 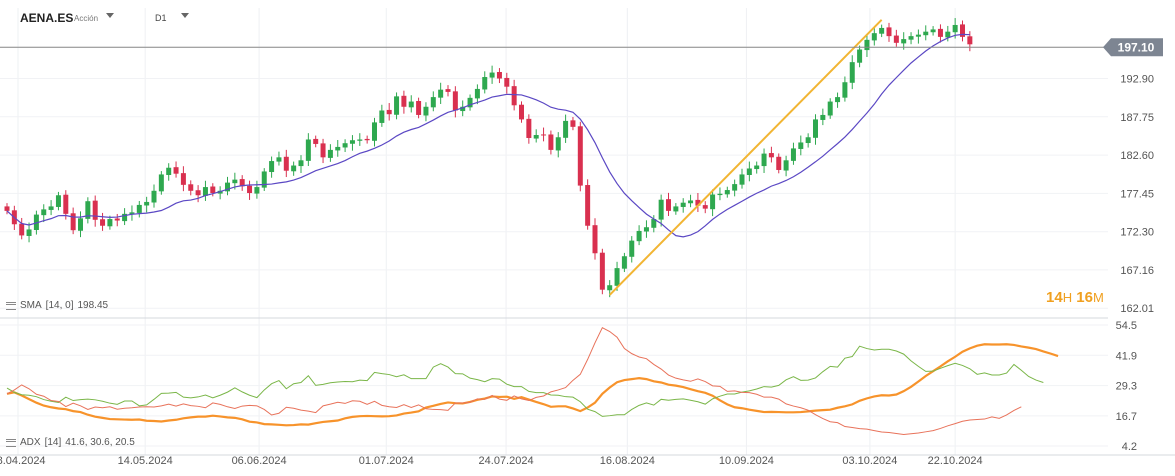 What do you see at coordinates (1137, 194) in the screenshot?
I see `price-tick-label: 177.45` at bounding box center [1137, 194].